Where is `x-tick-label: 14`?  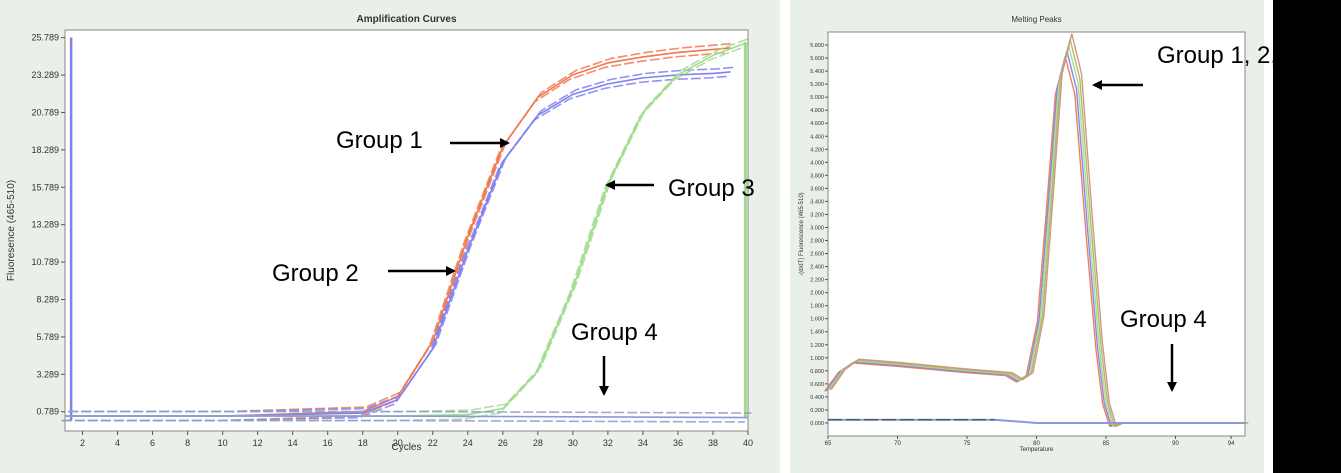
x-tick-label: 14 is located at coordinates (293, 443).